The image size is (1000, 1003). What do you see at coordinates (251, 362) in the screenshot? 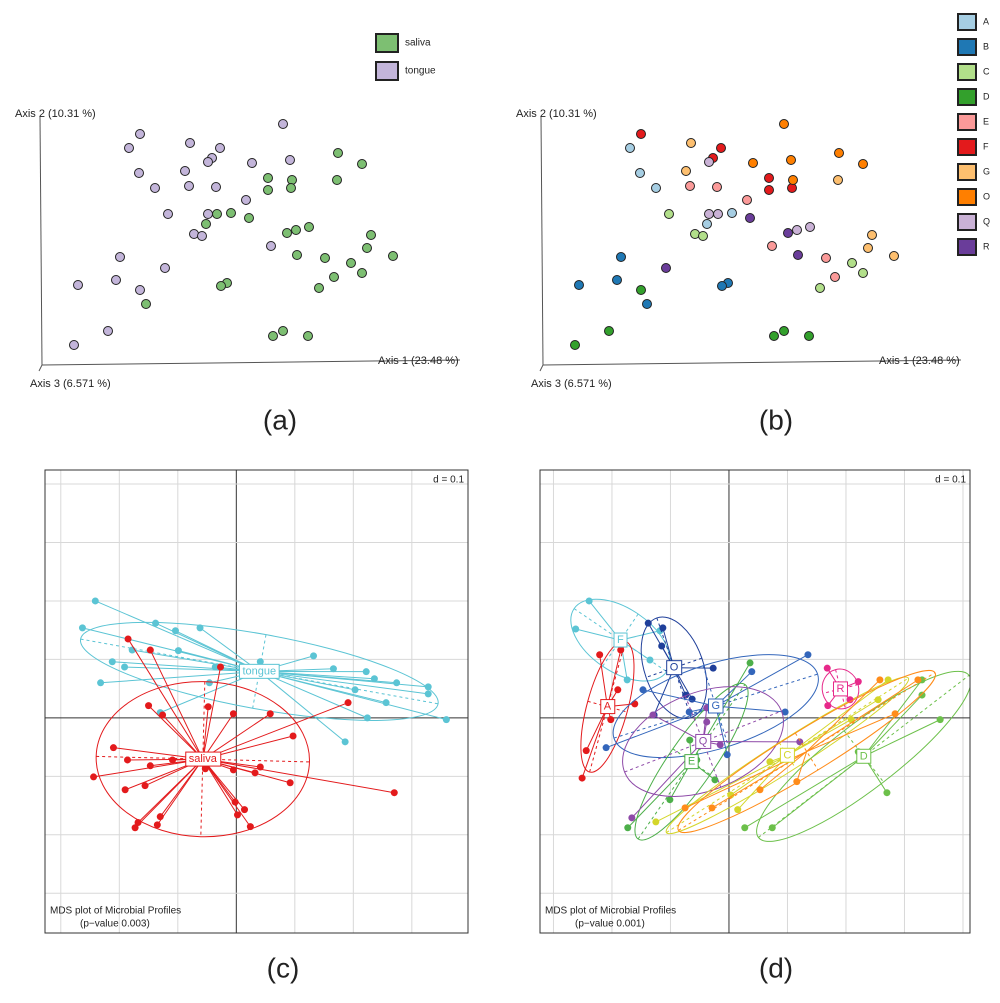
I see `x-axis` at bounding box center [251, 362].